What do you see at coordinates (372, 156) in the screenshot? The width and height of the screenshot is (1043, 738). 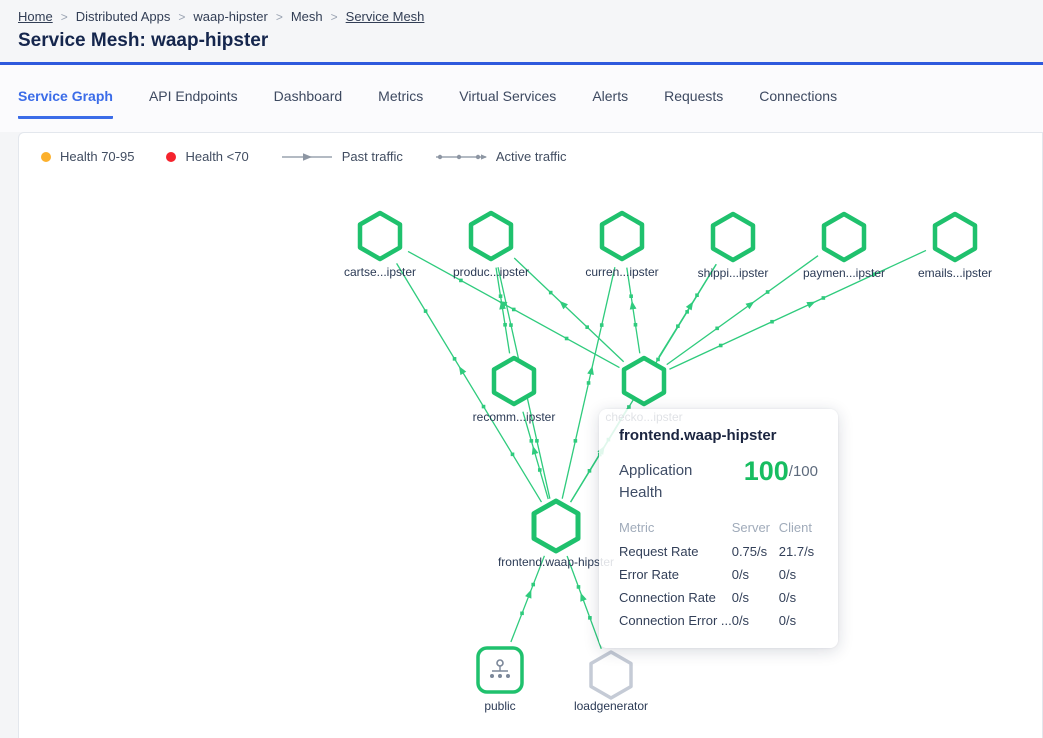 I see `legend-label: Past traffic` at bounding box center [372, 156].